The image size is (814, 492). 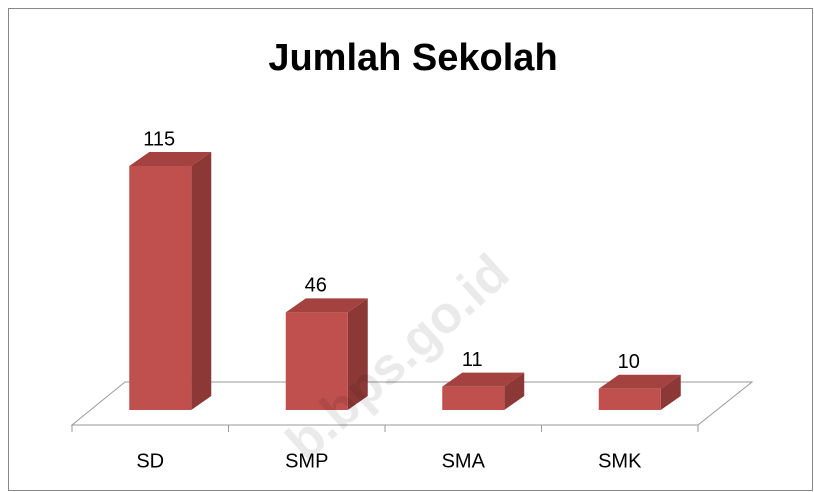 What do you see at coordinates (150, 461) in the screenshot?
I see `x-tick-label: SD` at bounding box center [150, 461].